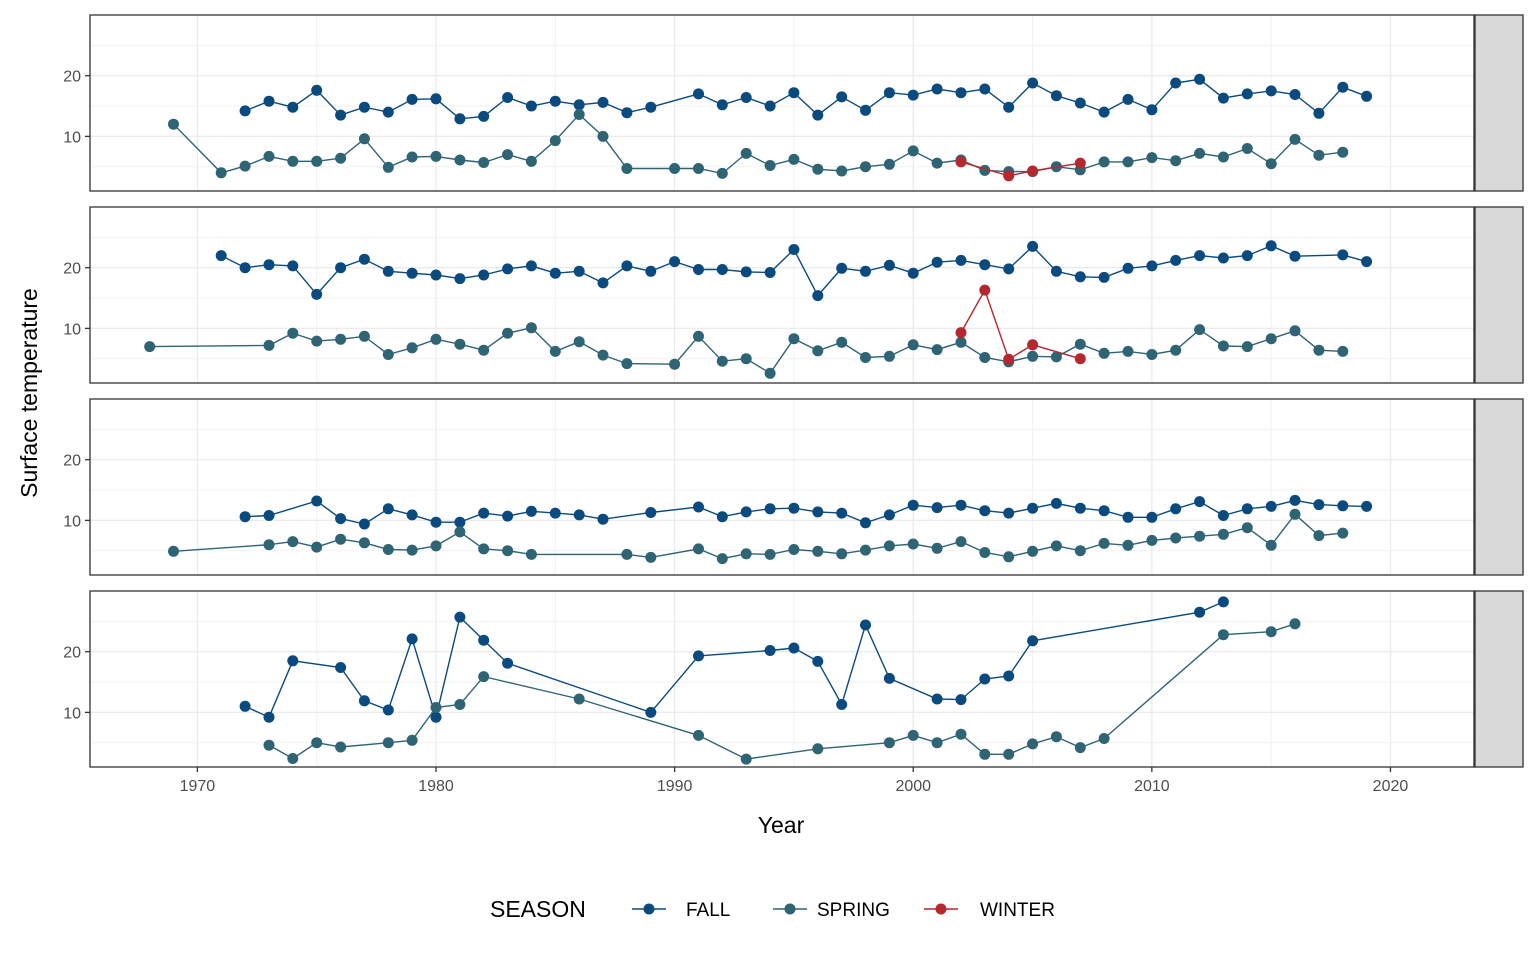 The width and height of the screenshot is (1536, 960). Describe the element at coordinates (681, 910) in the screenshot. I see `legend-item-fall: FALL` at that location.